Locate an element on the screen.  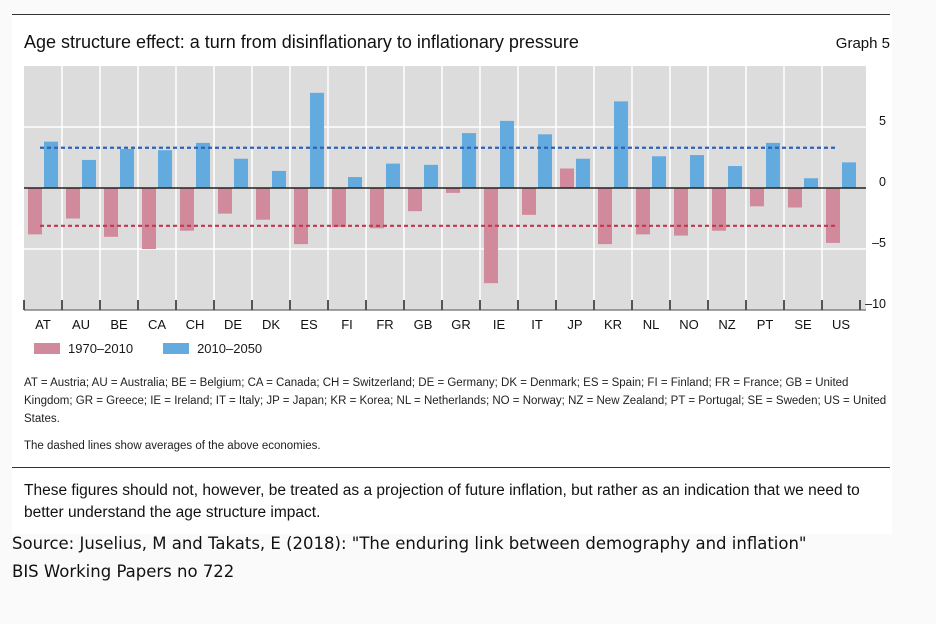
bar-ch-2010-2050 is located at coordinates (203, 165).